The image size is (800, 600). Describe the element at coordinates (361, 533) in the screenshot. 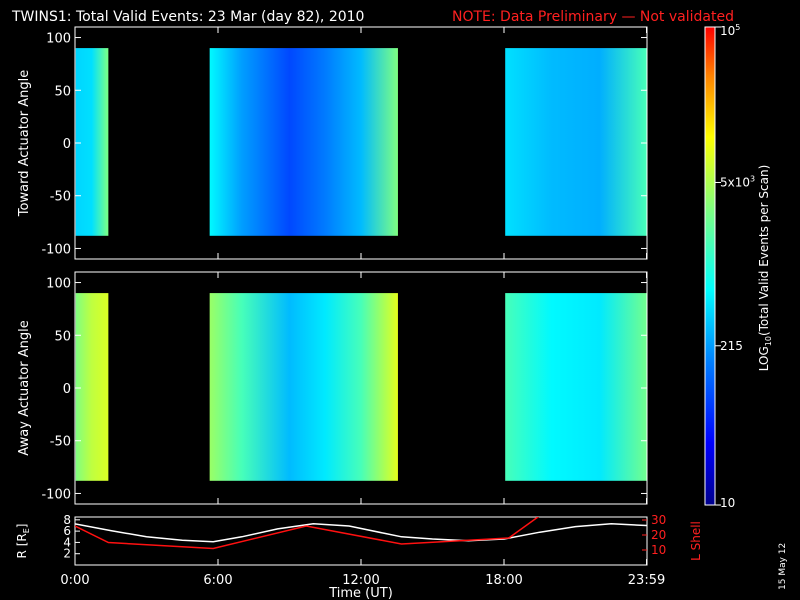

I see `r-distance-line` at that location.